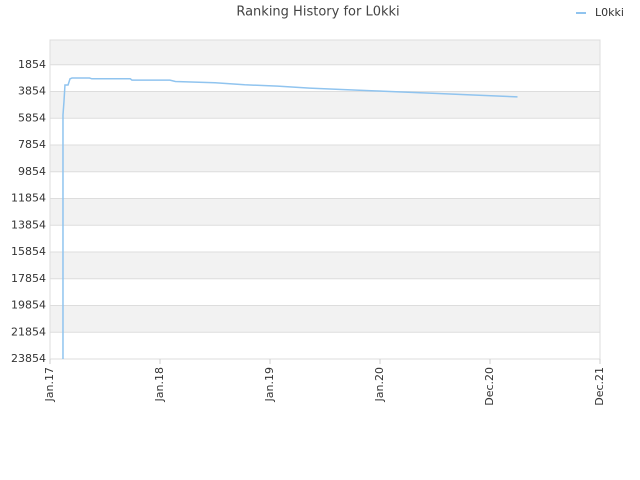 The width and height of the screenshot is (640, 480). What do you see at coordinates (28, 198) in the screenshot?
I see `y-tick-label: 11854` at bounding box center [28, 198].